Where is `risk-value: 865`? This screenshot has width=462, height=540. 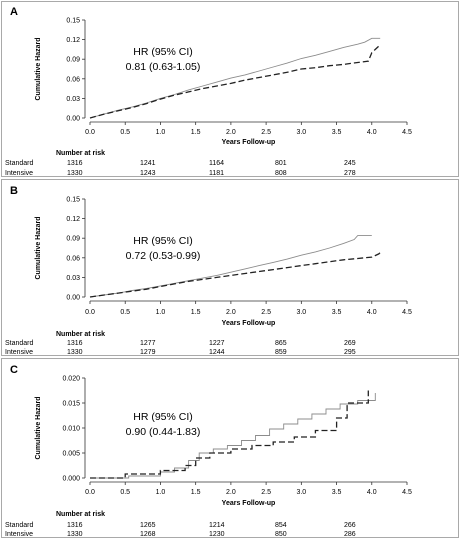 risk-value: 865 is located at coordinates (281, 343).